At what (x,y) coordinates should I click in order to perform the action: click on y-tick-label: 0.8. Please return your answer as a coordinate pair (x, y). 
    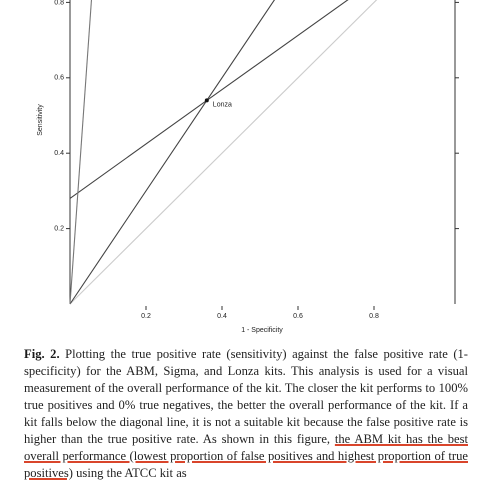
    Looking at the image, I should click on (59, 3).